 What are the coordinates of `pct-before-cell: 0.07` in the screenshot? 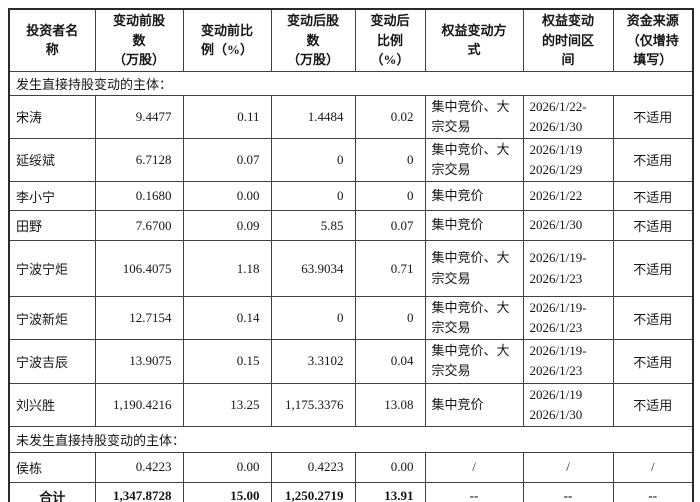 It's located at (227, 160).